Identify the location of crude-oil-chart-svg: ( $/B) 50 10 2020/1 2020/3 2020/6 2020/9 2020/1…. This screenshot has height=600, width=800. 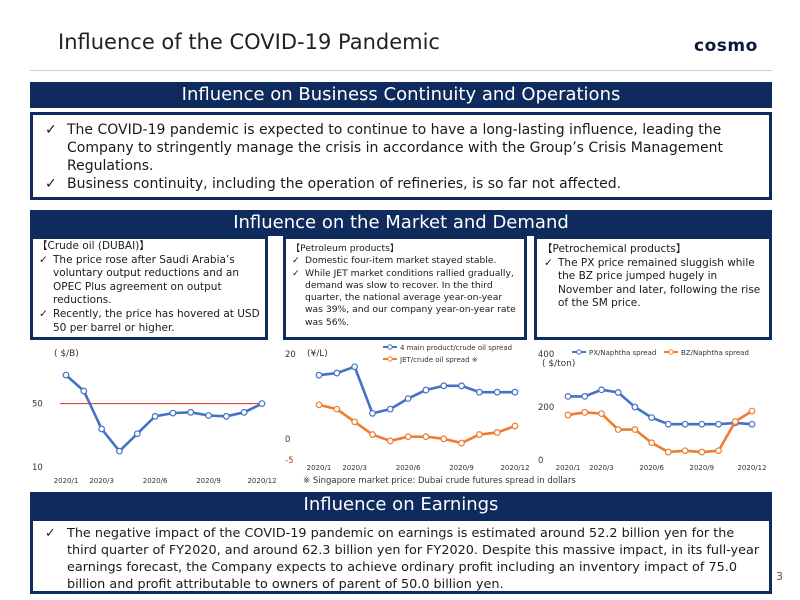
(154, 417).